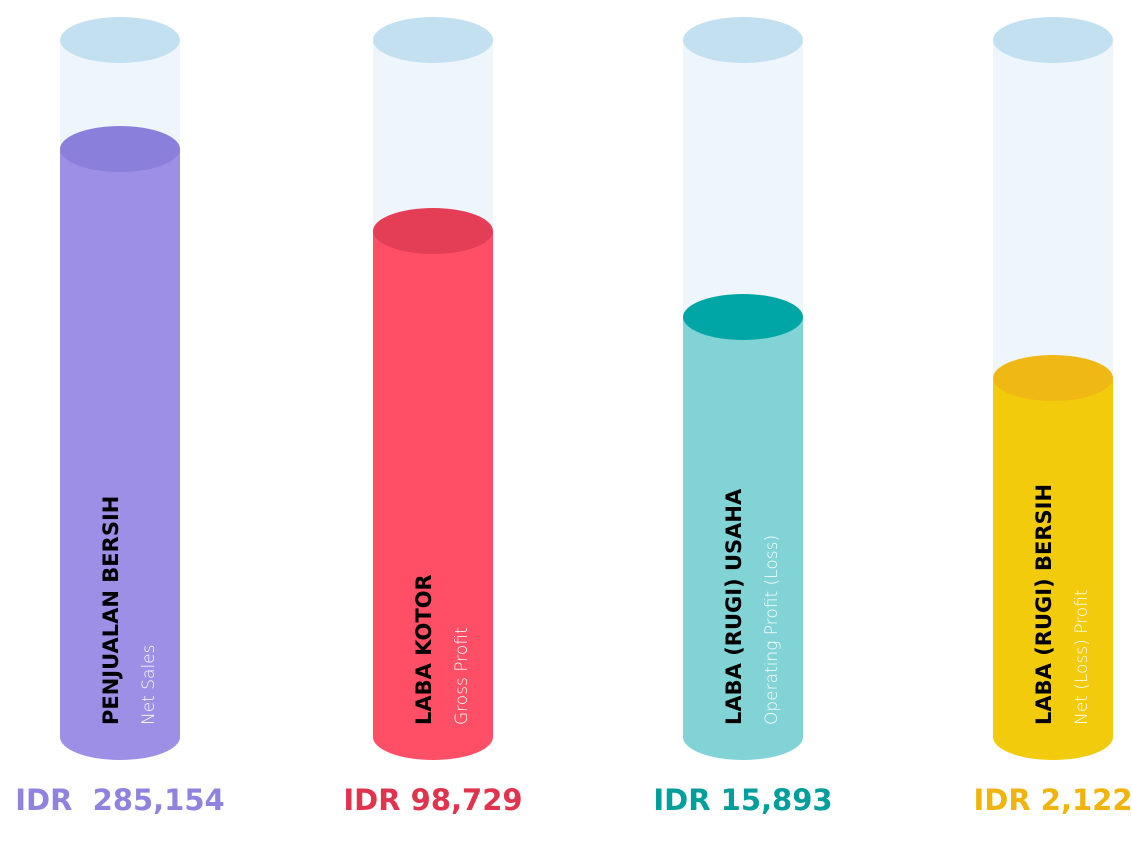 This screenshot has width=1132, height=842. What do you see at coordinates (1082, 657) in the screenshot?
I see `subtitle: Net (Loss) Profit` at bounding box center [1082, 657].